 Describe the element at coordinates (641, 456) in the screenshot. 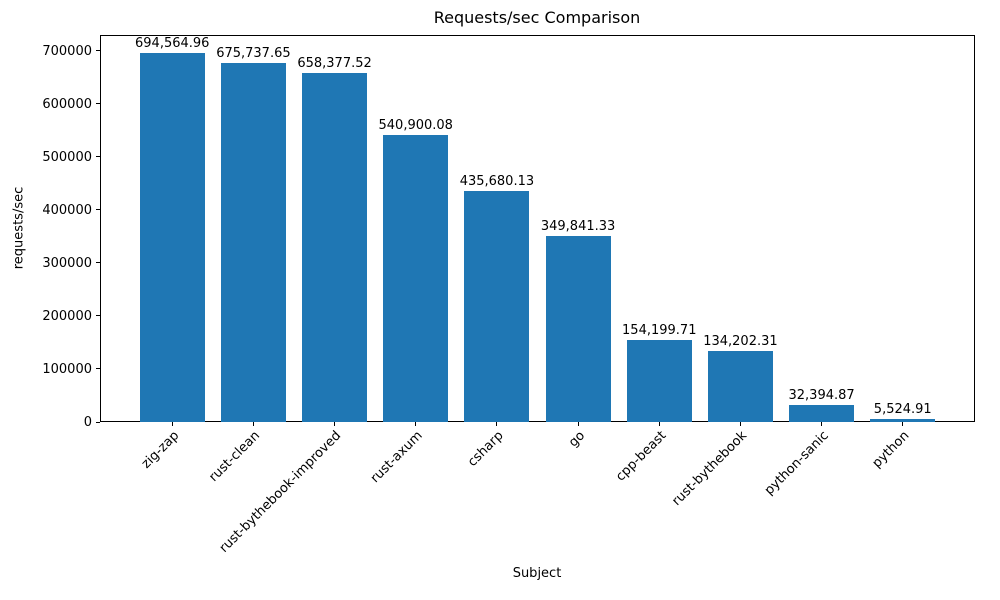

I see `x-tick-label: cpp-beast` at that location.